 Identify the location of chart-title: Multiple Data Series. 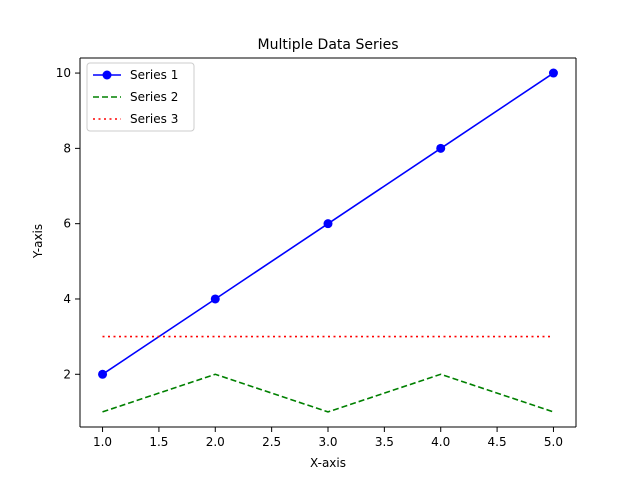
(328, 45).